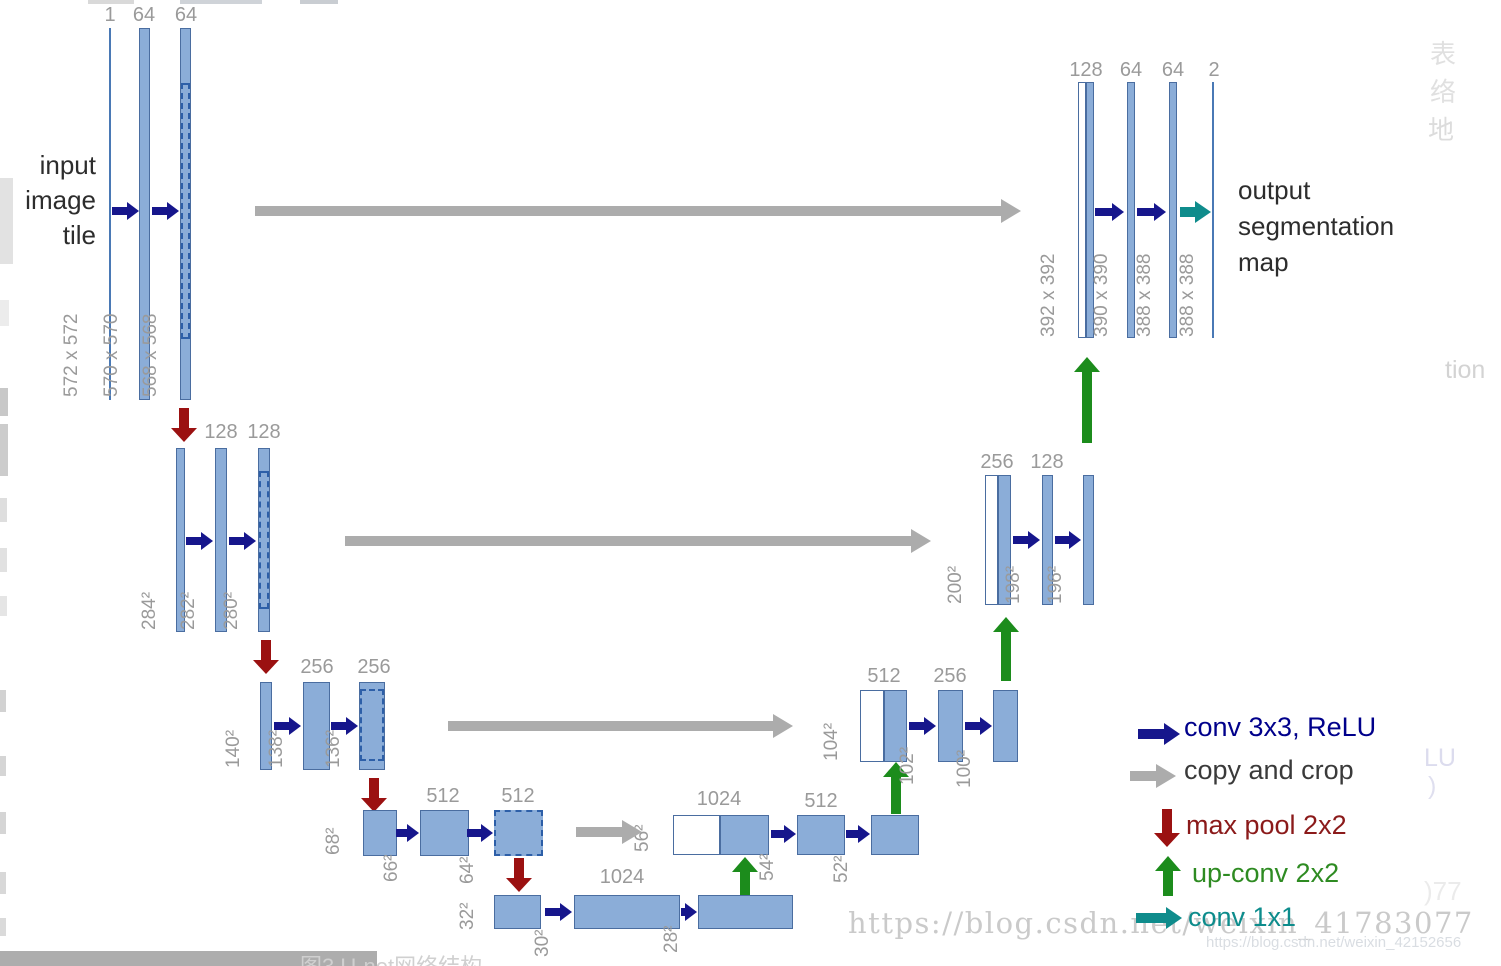  Describe the element at coordinates (1055, 584) in the screenshot. I see `size-label: 196²` at that location.